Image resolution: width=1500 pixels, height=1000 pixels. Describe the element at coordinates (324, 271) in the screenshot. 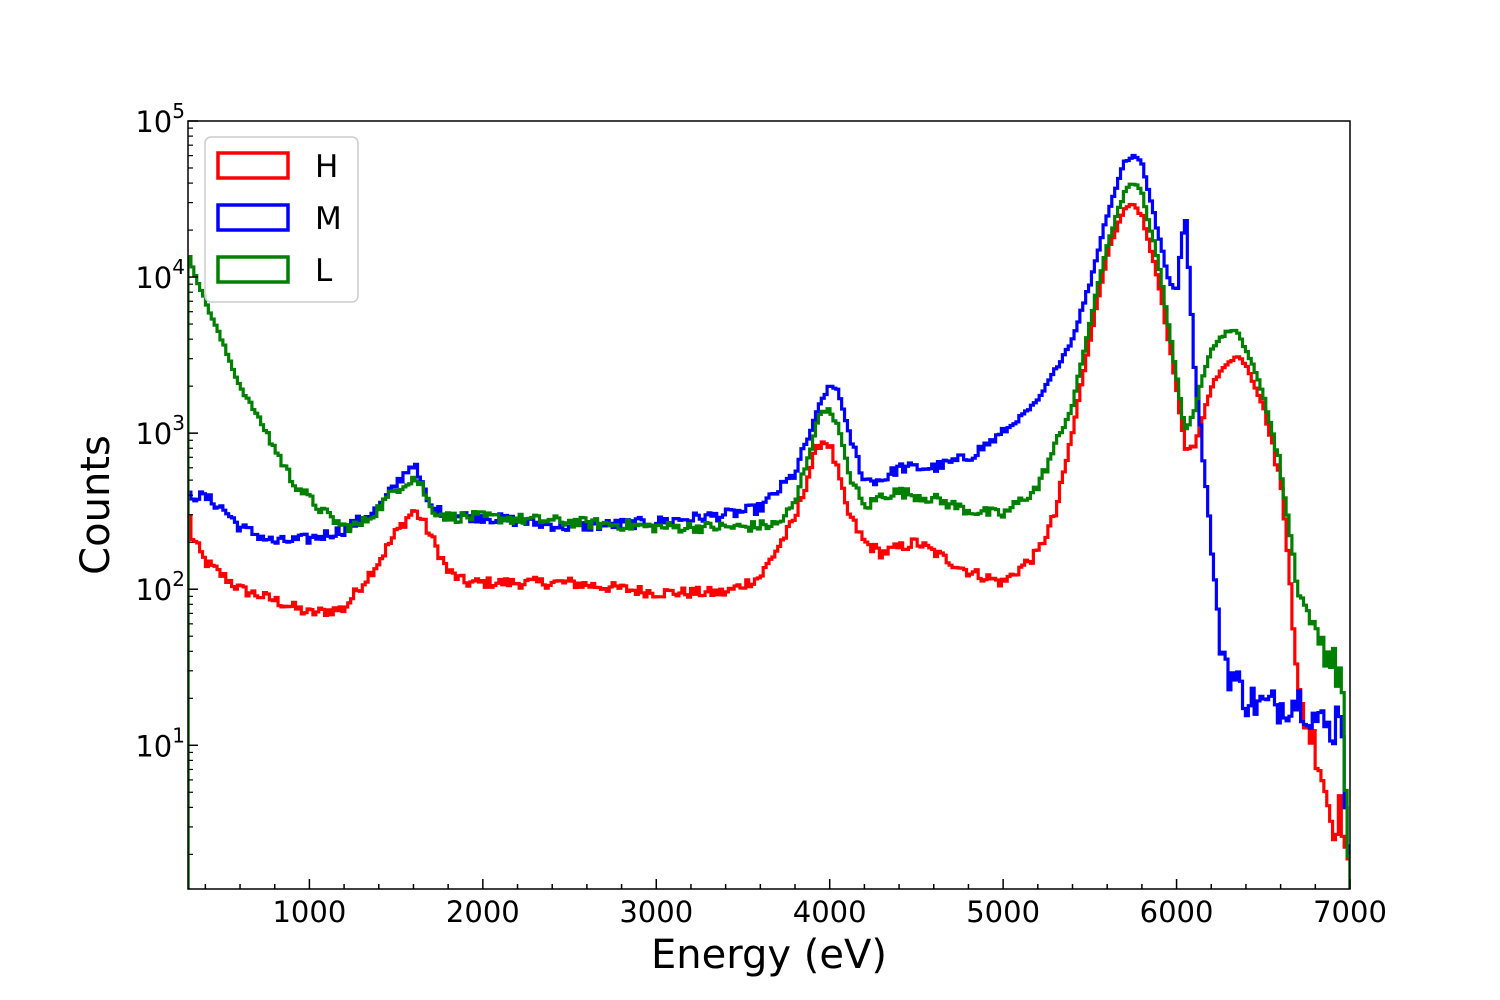

I see `legend-label-l: L` at that location.